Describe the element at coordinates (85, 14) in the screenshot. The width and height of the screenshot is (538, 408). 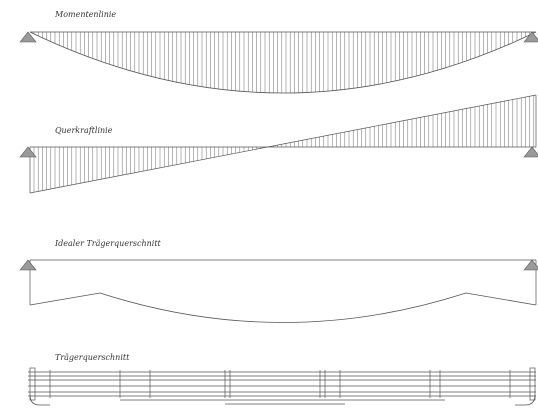
I see `moment-diagram-label: Momentenlinie` at that location.